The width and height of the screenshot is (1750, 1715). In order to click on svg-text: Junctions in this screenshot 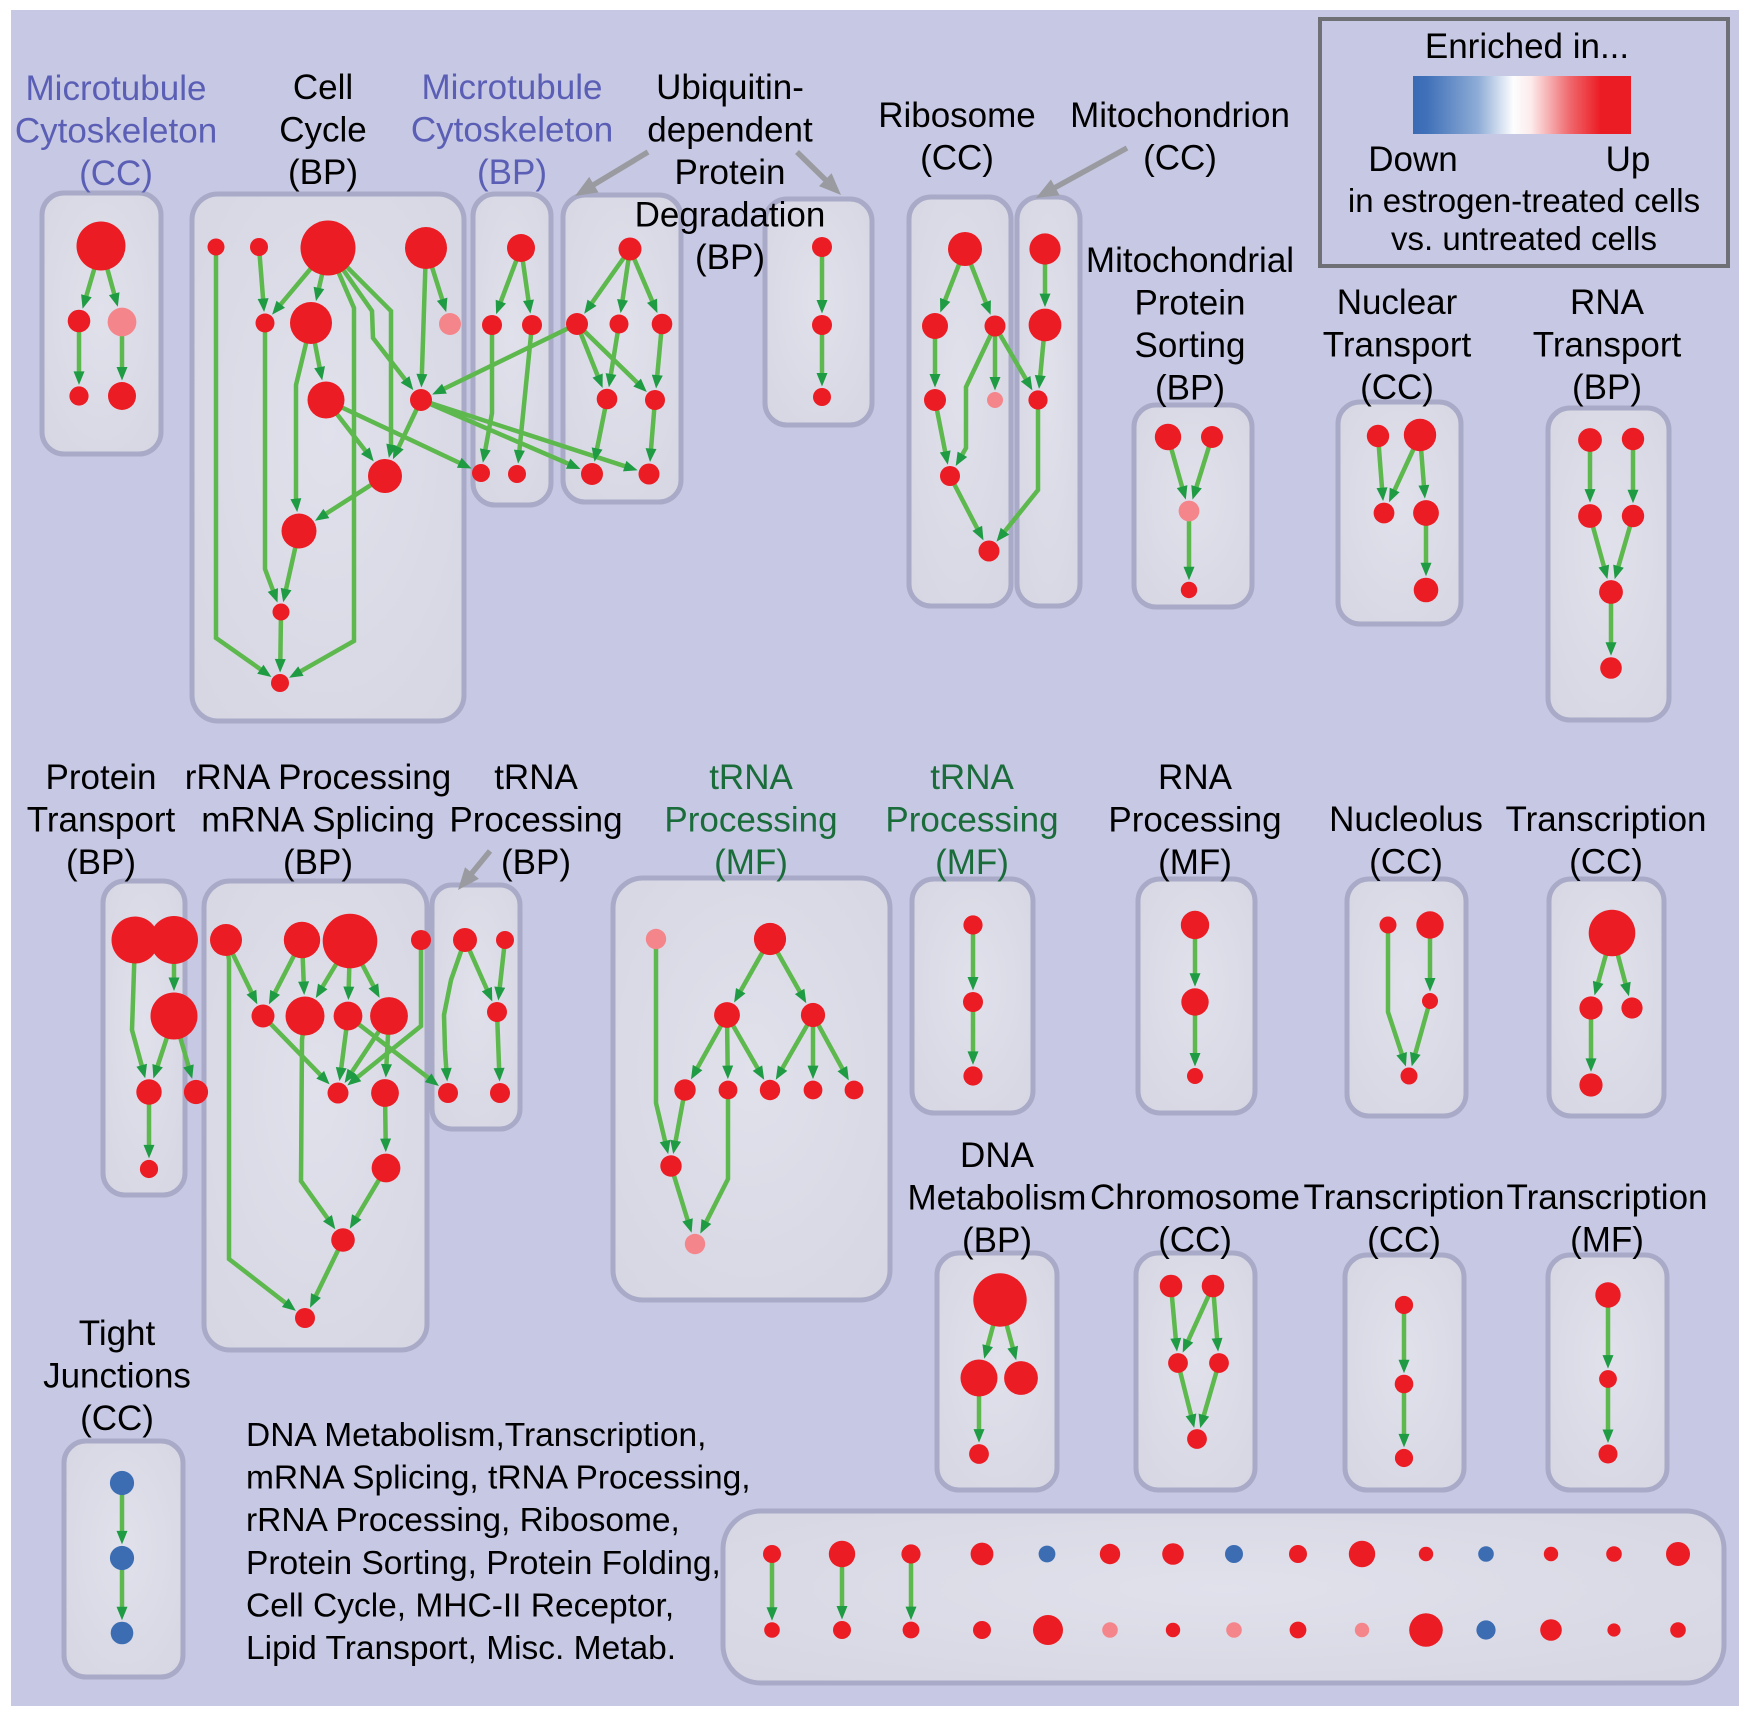, I will do `click(117, 1376)`.